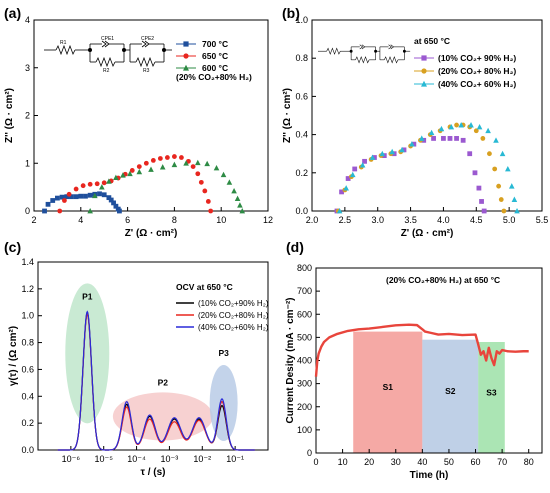 Image resolution: width=550 pixels, height=493 pixels. Describe the element at coordinates (301, 58) in the screenshot. I see `y-tick-label: 0.8` at that location.